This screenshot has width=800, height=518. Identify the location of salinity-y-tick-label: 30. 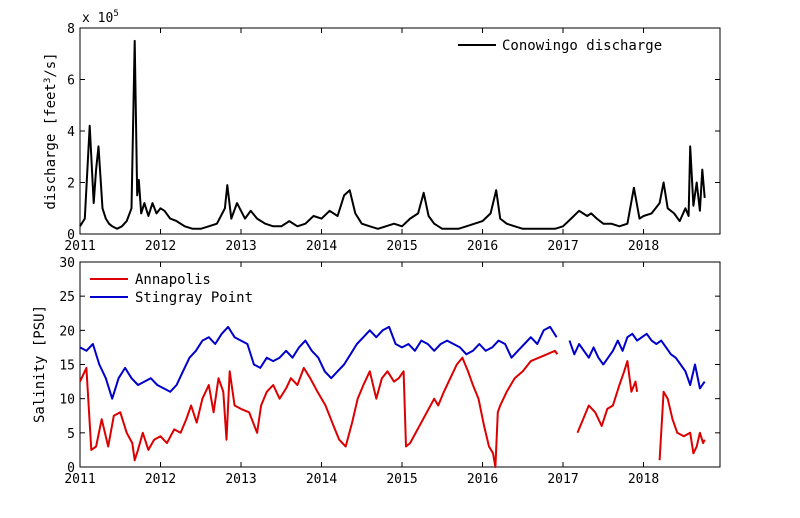
(67, 263).